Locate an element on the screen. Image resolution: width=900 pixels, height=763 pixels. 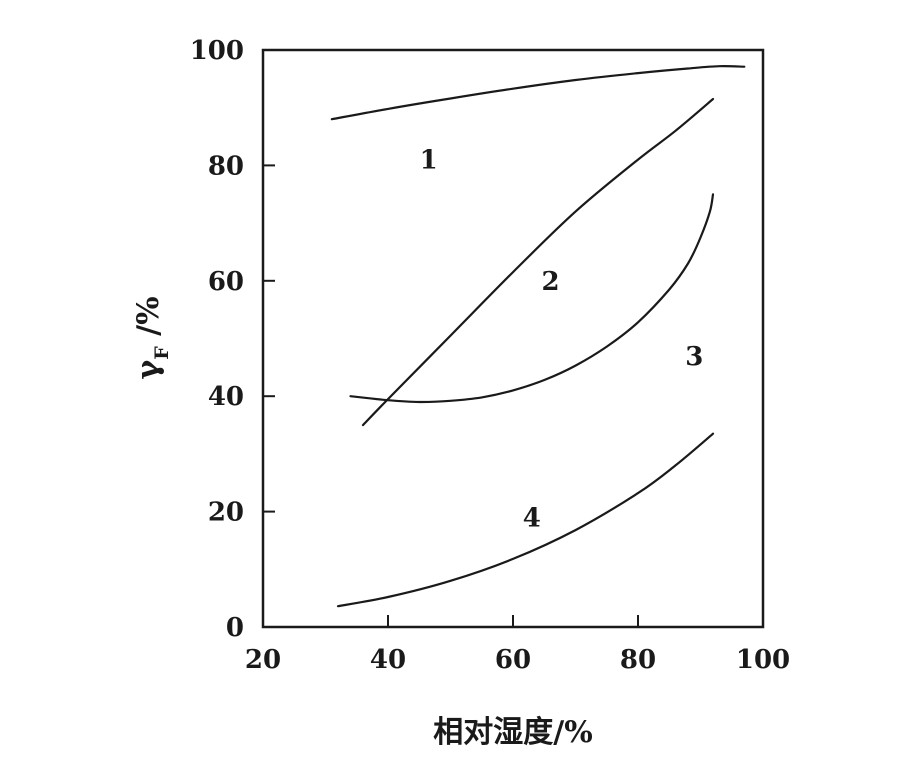
y-axis-title-unit: /% is located at coordinates (148, 321).